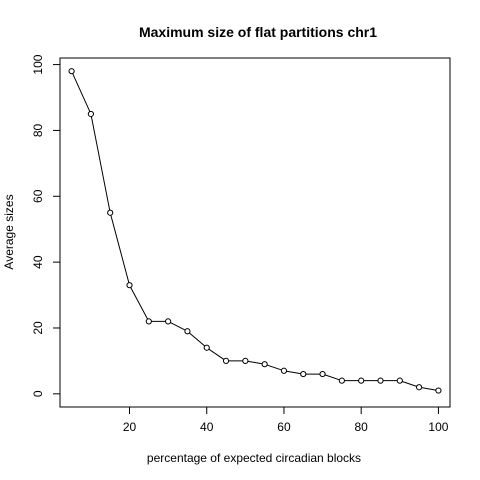 The height and width of the screenshot is (480, 480). Describe the element at coordinates (38, 262) in the screenshot. I see `y-tick-label: 40` at that location.